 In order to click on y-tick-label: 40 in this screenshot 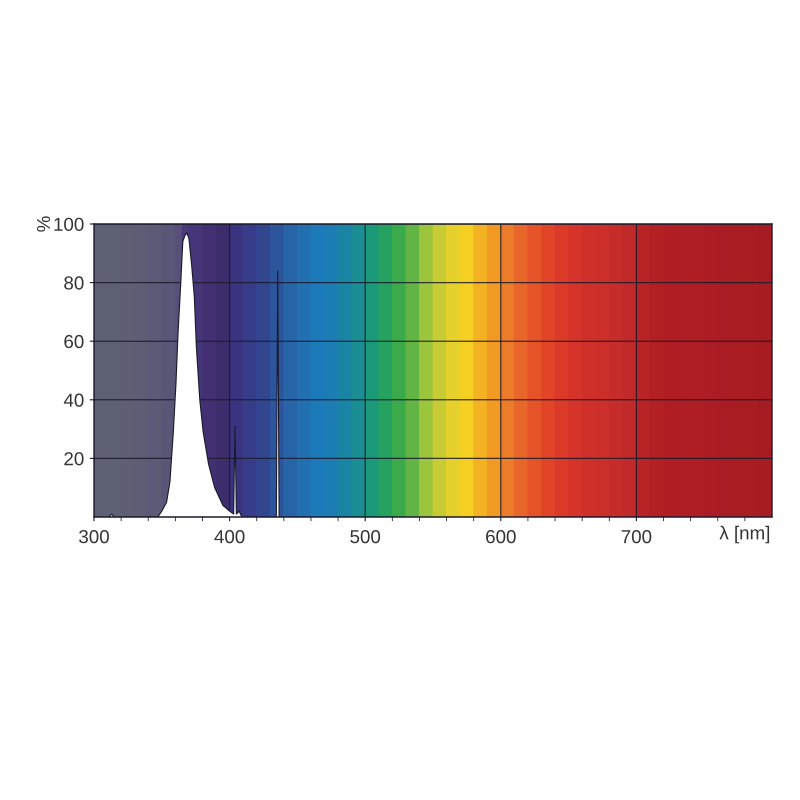, I will do `click(74, 400)`.